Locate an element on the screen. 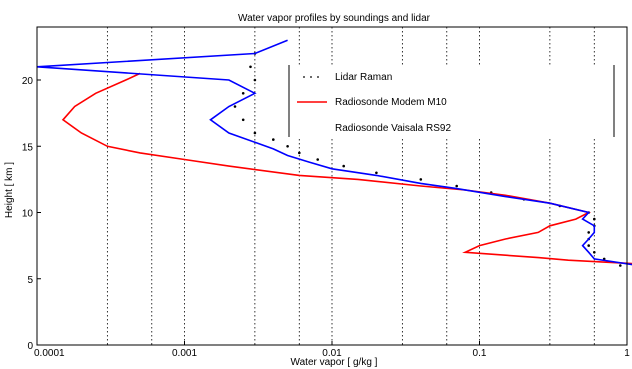 The width and height of the screenshot is (632, 369). x-tick-label: 1 is located at coordinates (627, 353).